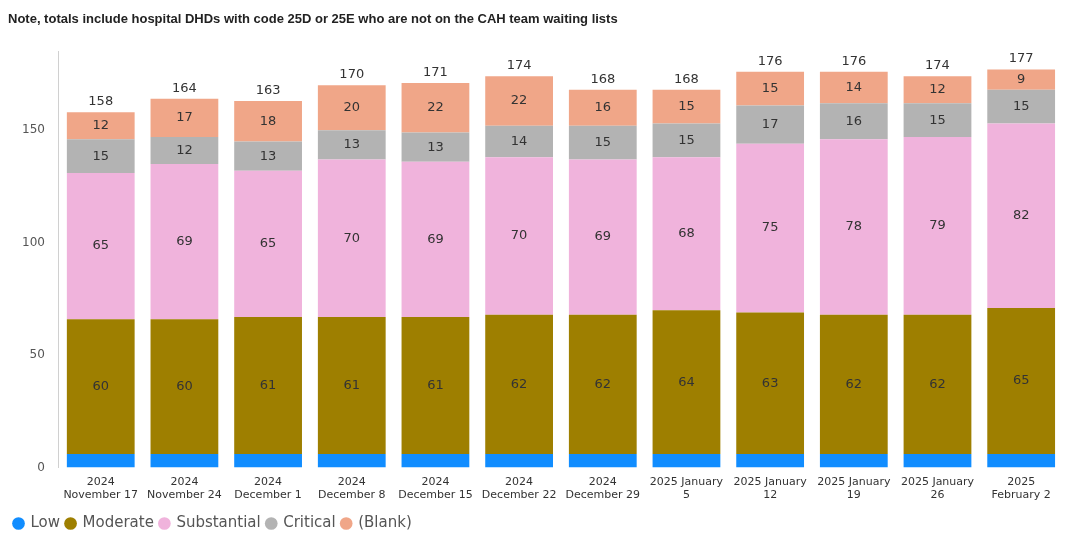 The width and height of the screenshot is (1081, 549). I want to click on legend-label: Critical, so click(309, 522).